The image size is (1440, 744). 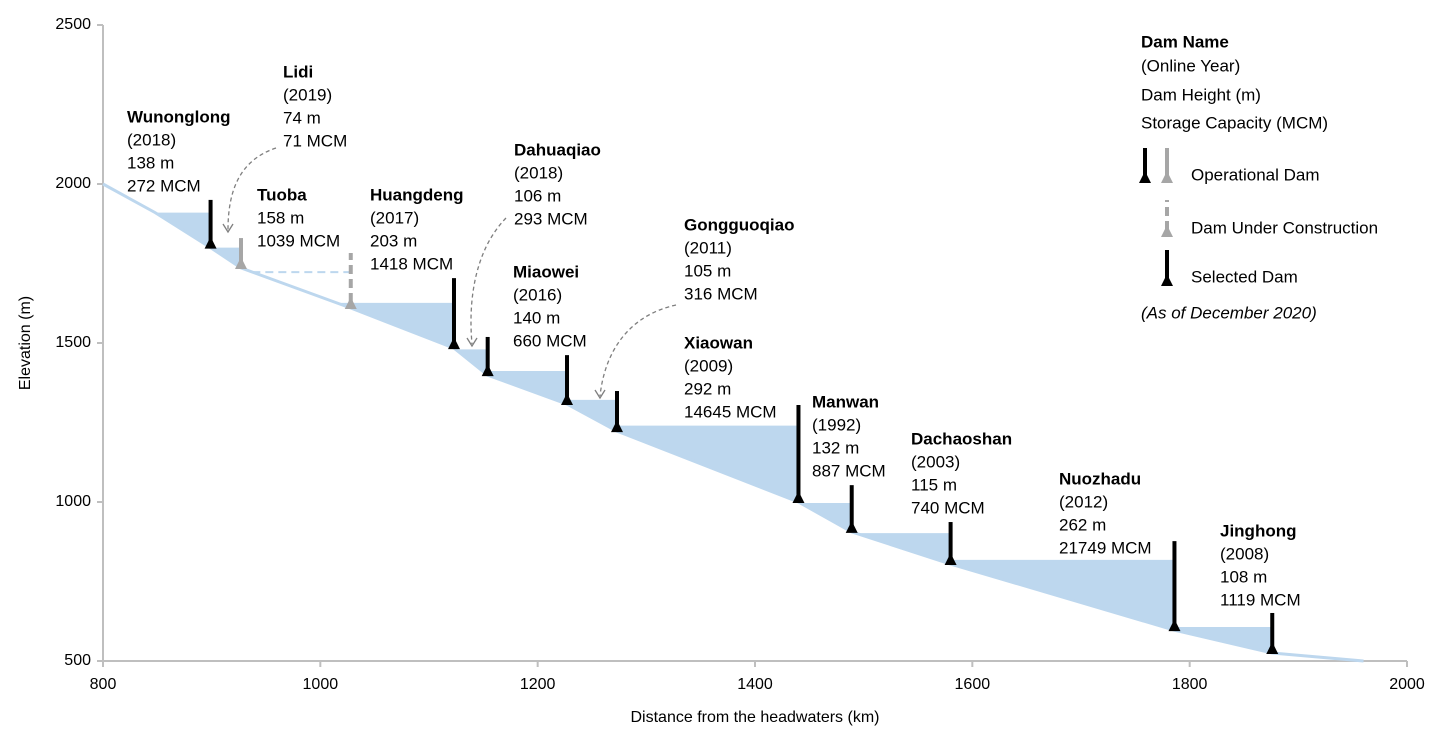 What do you see at coordinates (836, 424) in the screenshot?
I see `dam-year: (1992)` at bounding box center [836, 424].